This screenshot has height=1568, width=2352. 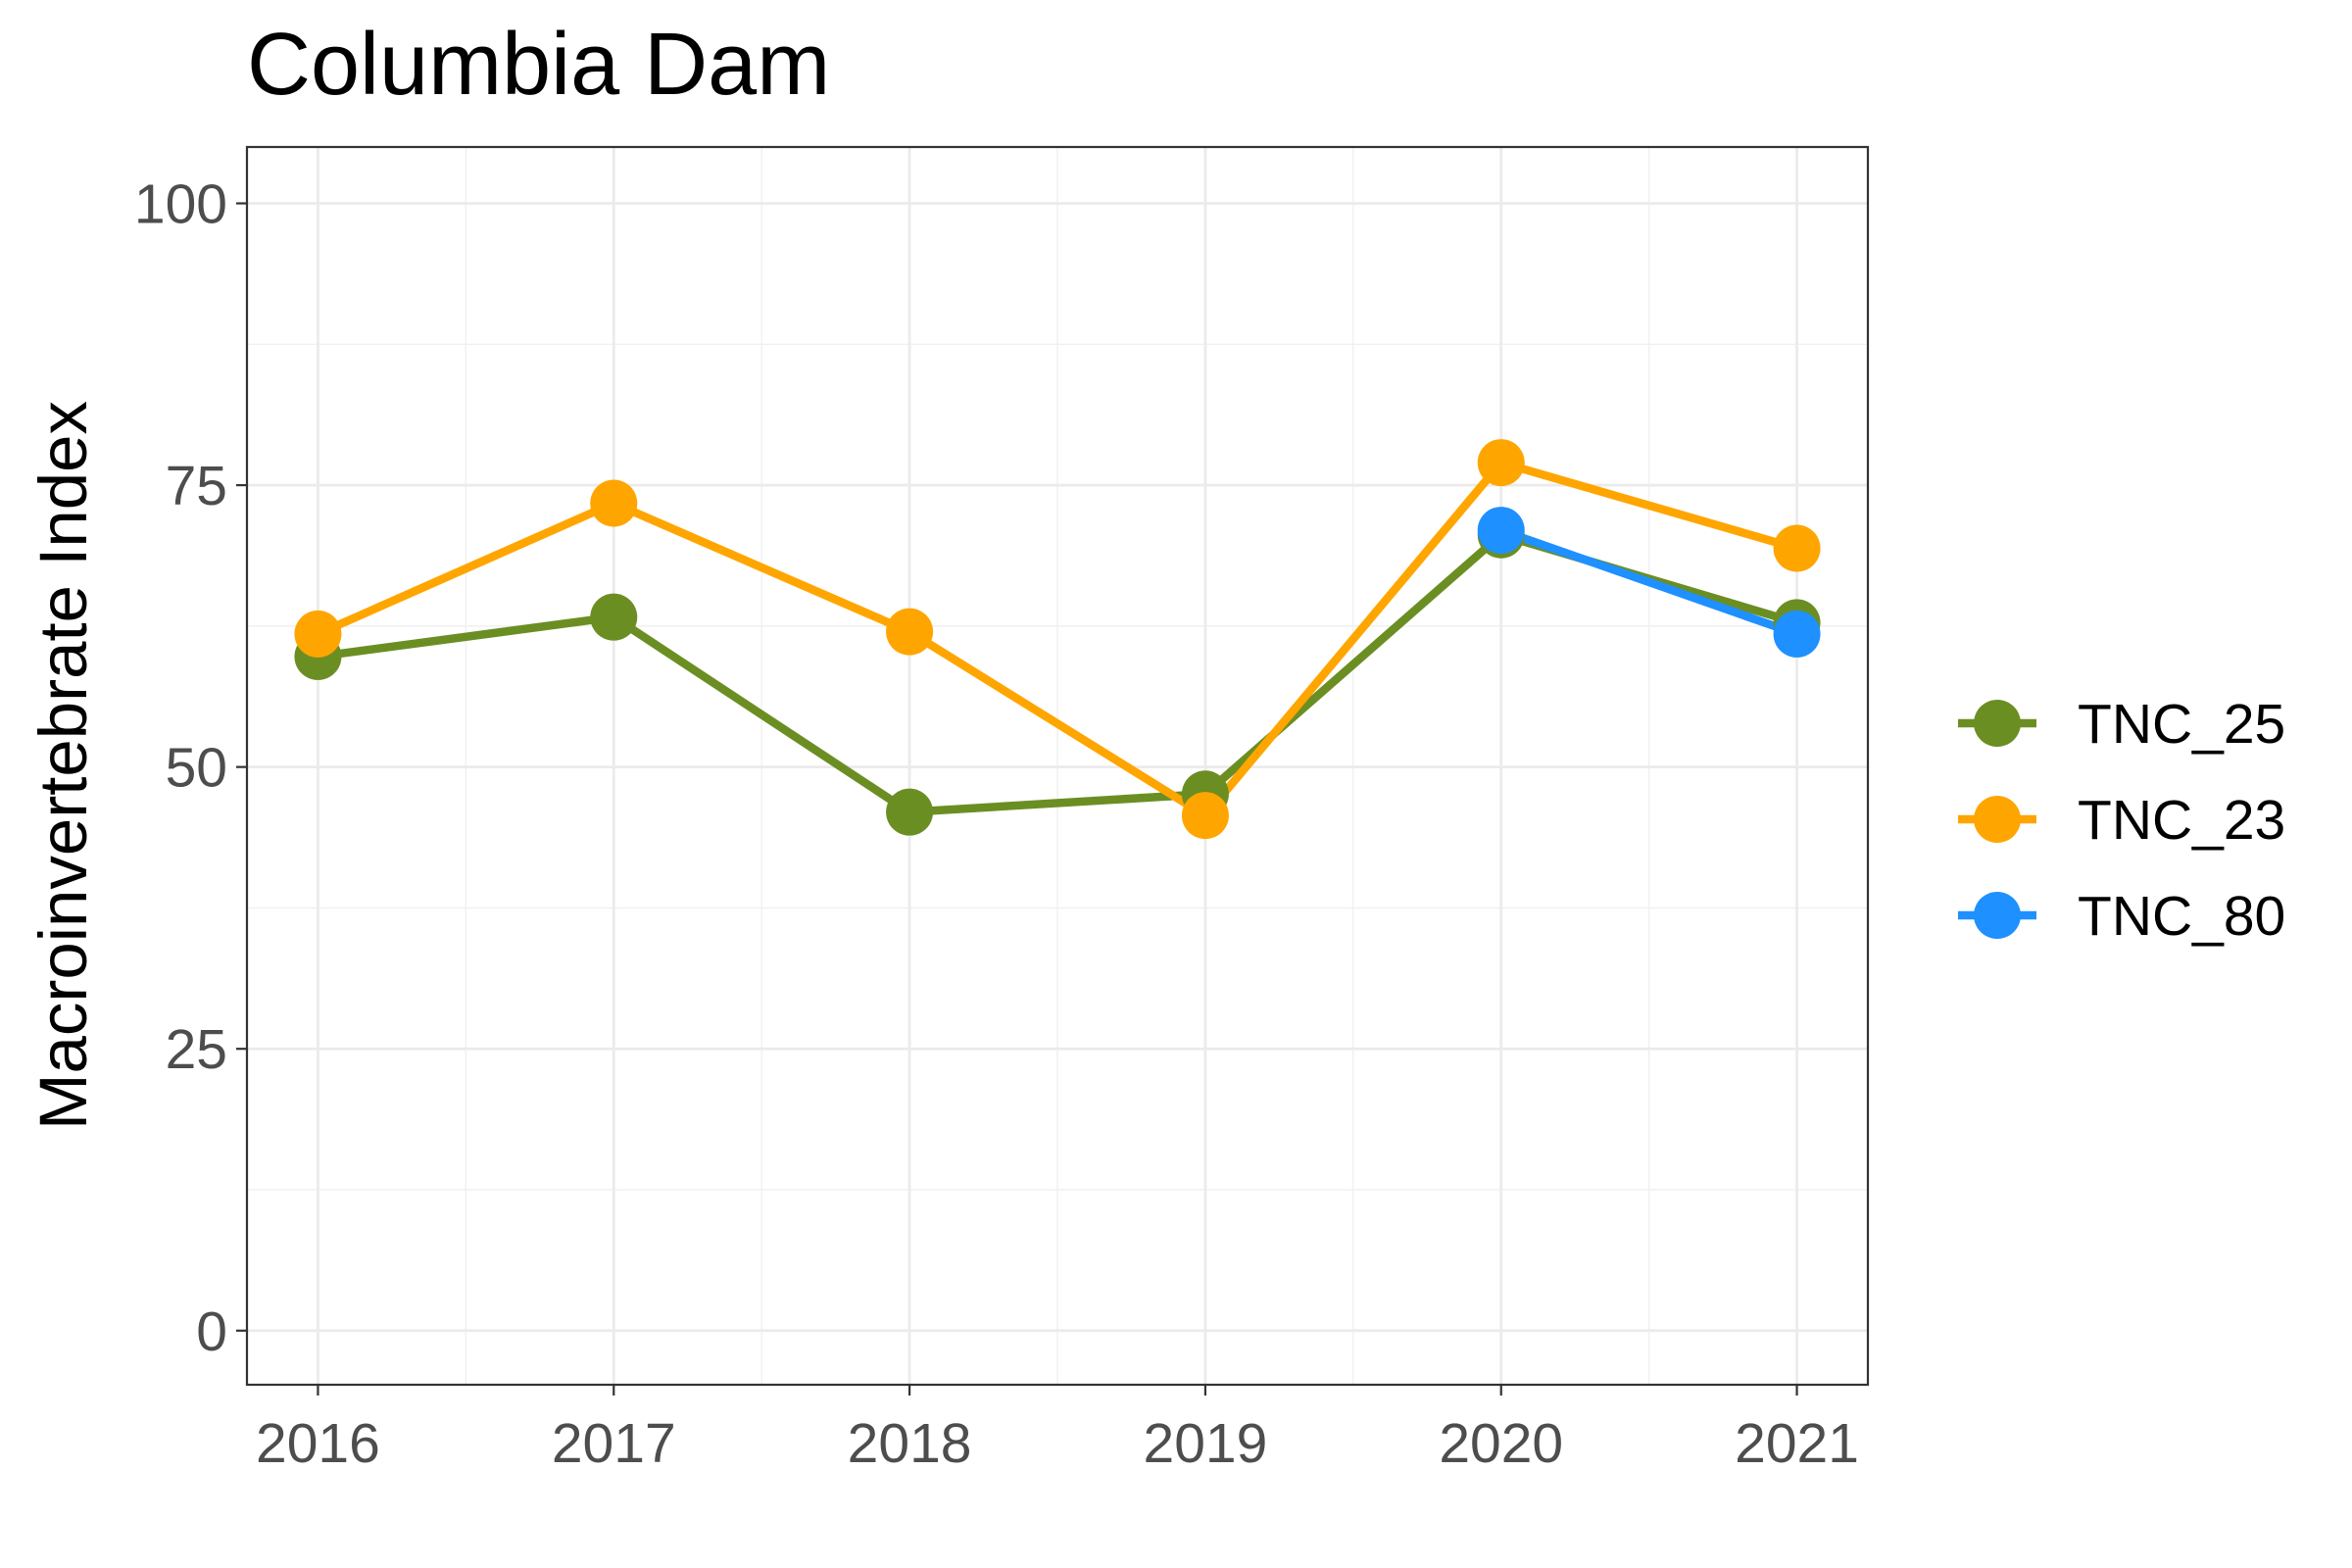 What do you see at coordinates (1501, 1443) in the screenshot?
I see `x-tick-label: 2020` at bounding box center [1501, 1443].